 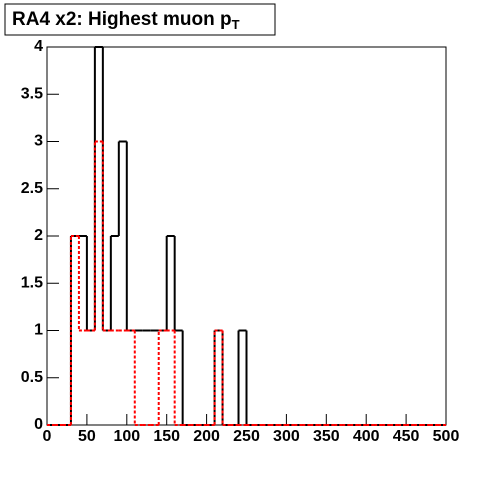 What do you see at coordinates (32, 282) in the screenshot?
I see `y-tick-label: 1.5` at bounding box center [32, 282].